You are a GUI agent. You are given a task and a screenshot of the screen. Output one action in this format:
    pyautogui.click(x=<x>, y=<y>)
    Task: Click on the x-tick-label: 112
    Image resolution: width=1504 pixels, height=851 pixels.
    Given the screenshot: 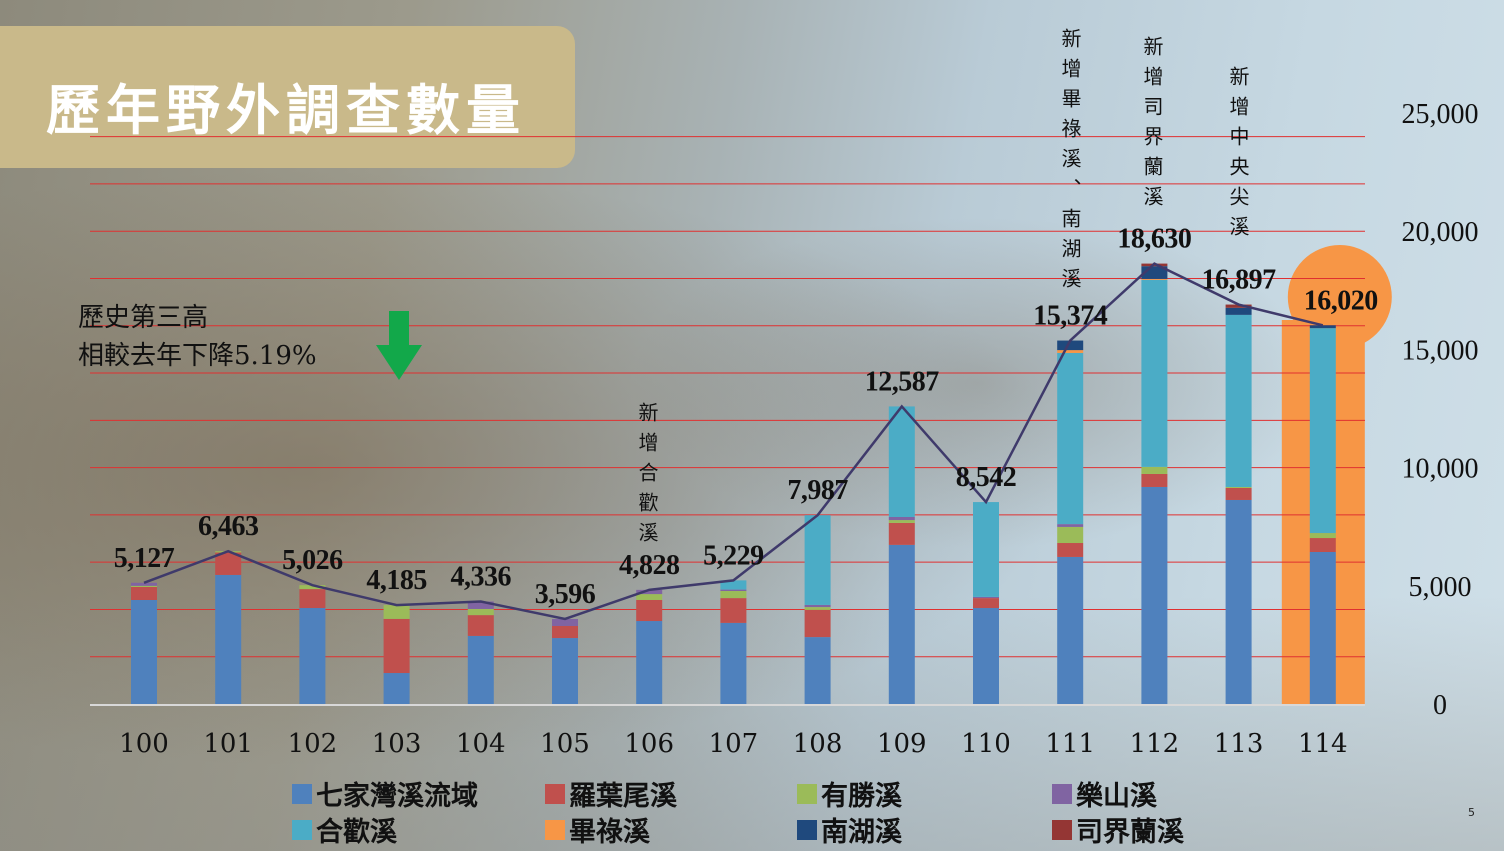 What is the action you would take?
    pyautogui.click(x=1155, y=744)
    